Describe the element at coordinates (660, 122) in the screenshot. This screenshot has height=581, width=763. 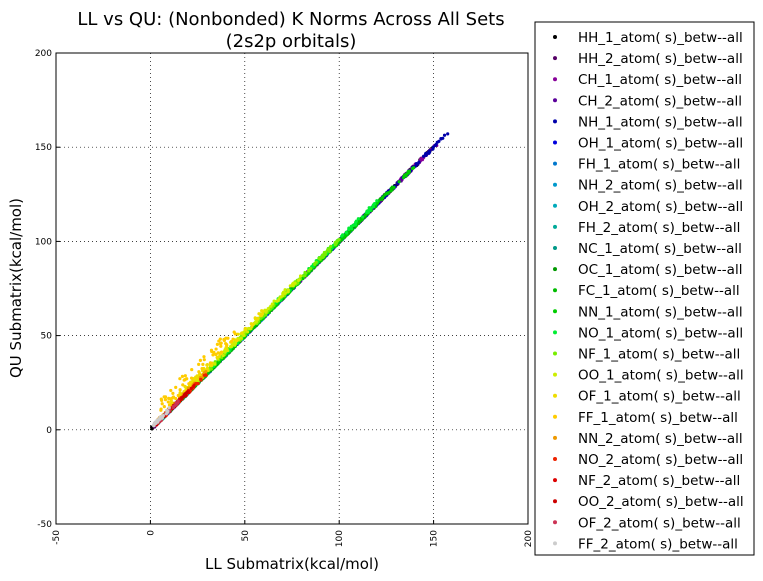
I see `legend-entry: NH_1_atom( s)_betw--all` at that location.